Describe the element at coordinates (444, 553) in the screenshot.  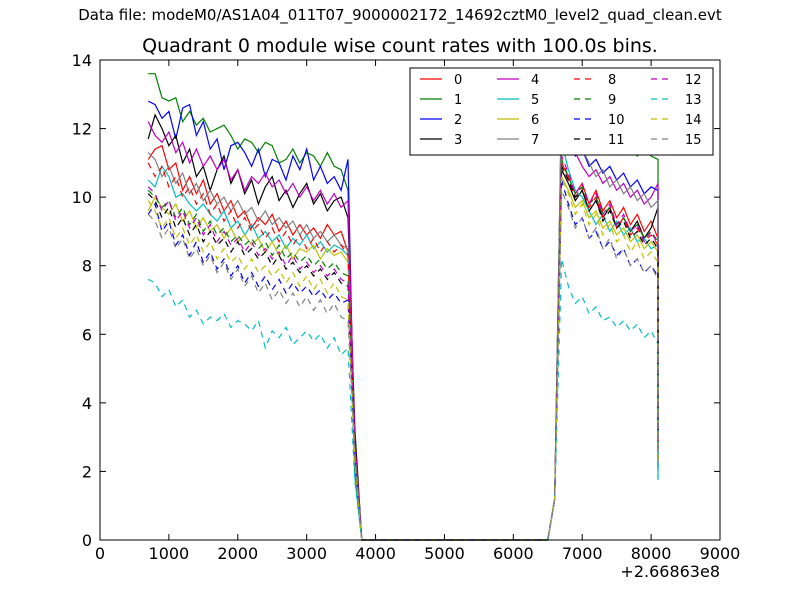
I see `x-tick-label: 5000` at that location.